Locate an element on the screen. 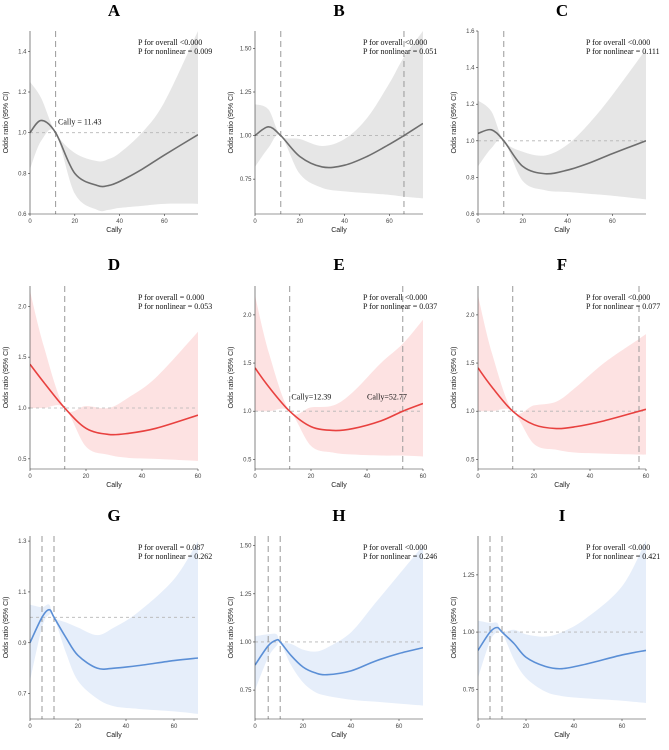  or-curve-h is located at coordinates (339, 657).